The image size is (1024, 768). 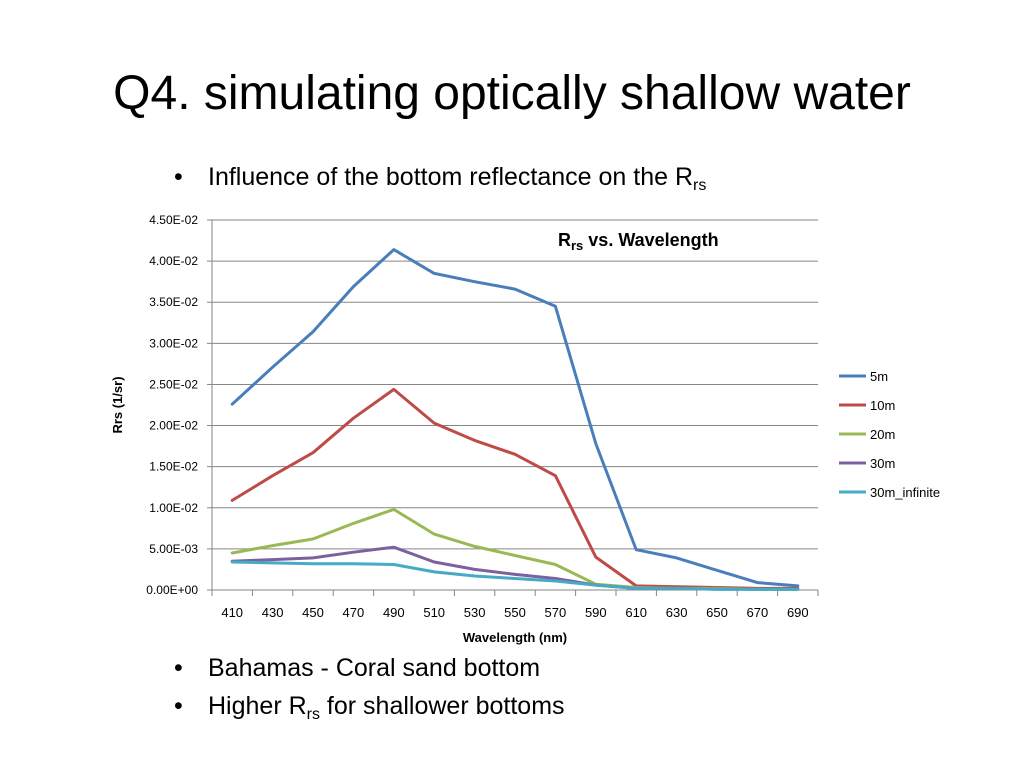 I want to click on y-tick-label: 2.50E-02, so click(x=173, y=384).